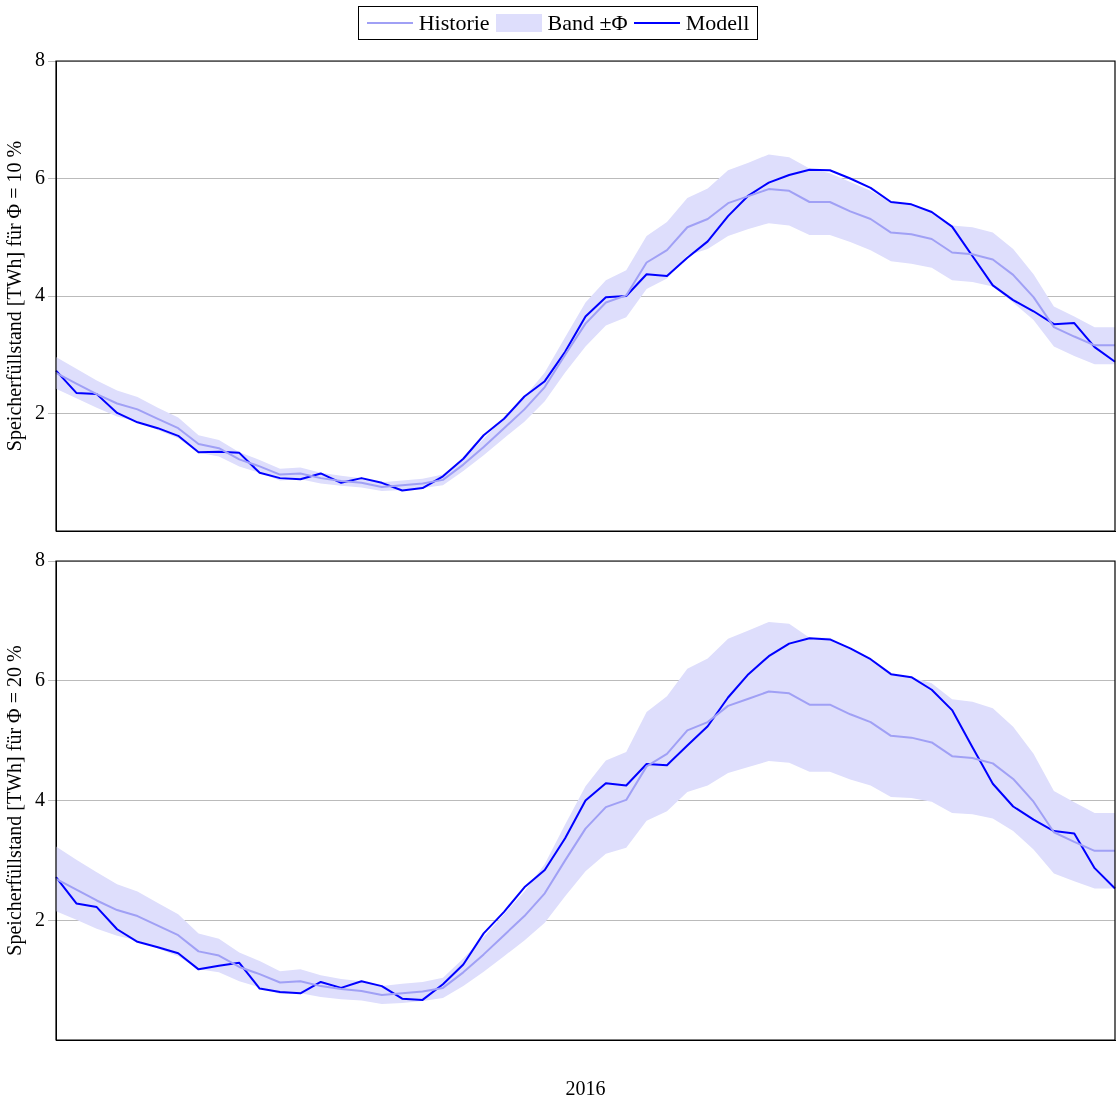 The width and height of the screenshot is (1116, 1112). I want to click on y-axis-title: Speicherfüllstand [TWh] für Φ = 10 %, so click(15, 296).